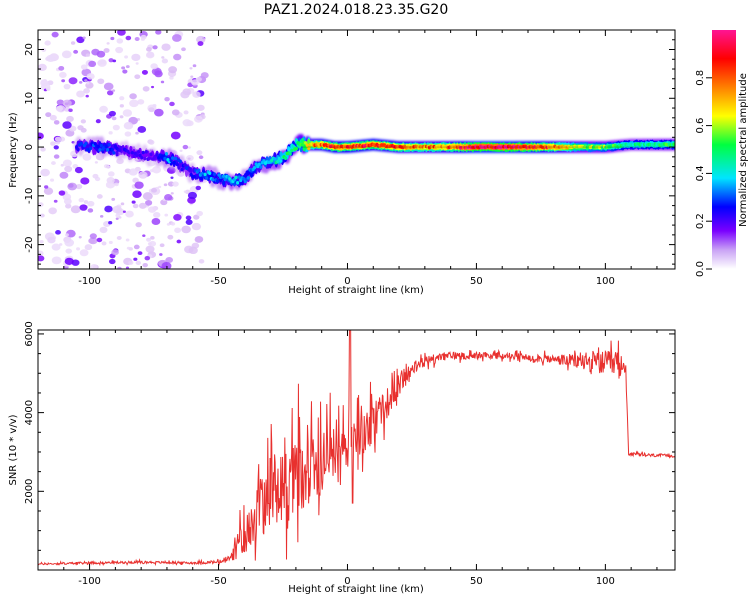 The height and width of the screenshot is (600, 750). I want to click on colorbar-tick-label: 0.4, so click(700, 173).